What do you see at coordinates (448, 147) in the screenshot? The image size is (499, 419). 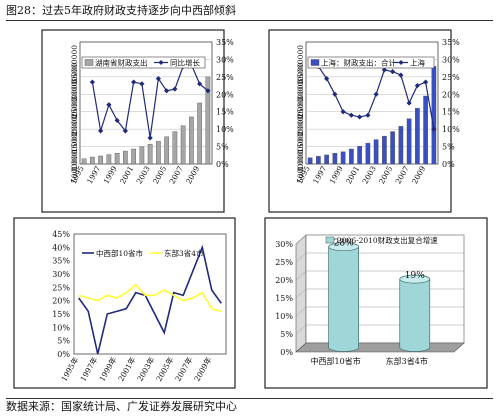 I see `right-tick-label: 5%` at bounding box center [448, 147].